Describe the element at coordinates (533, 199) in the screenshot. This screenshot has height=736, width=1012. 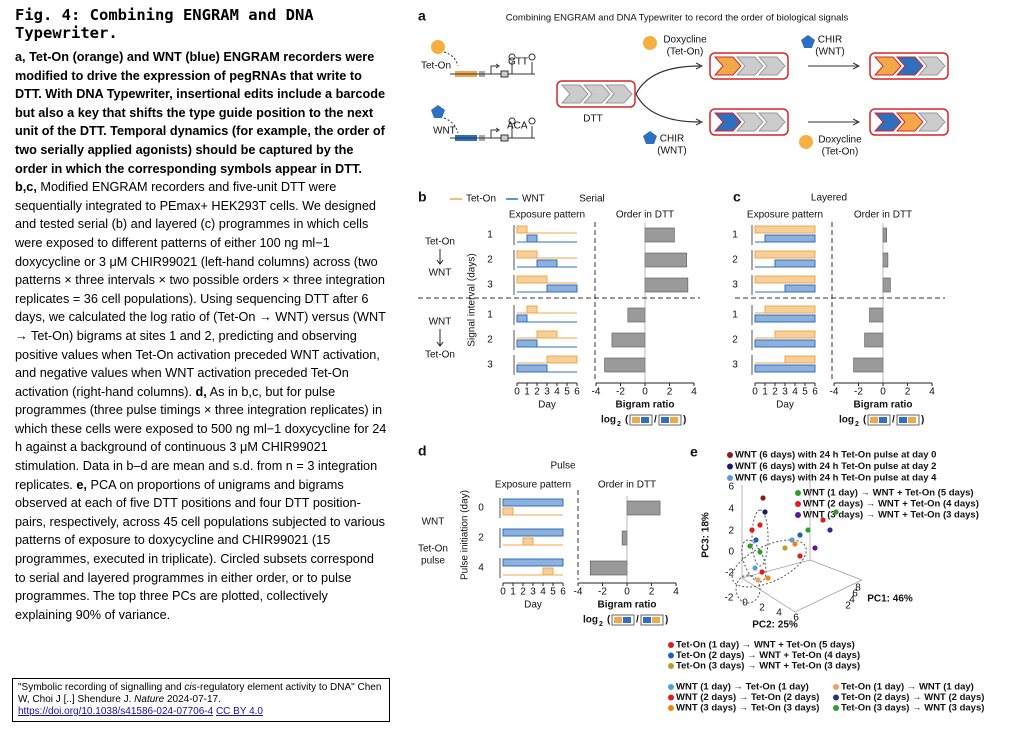
I see `legend-label: WNT` at that location.